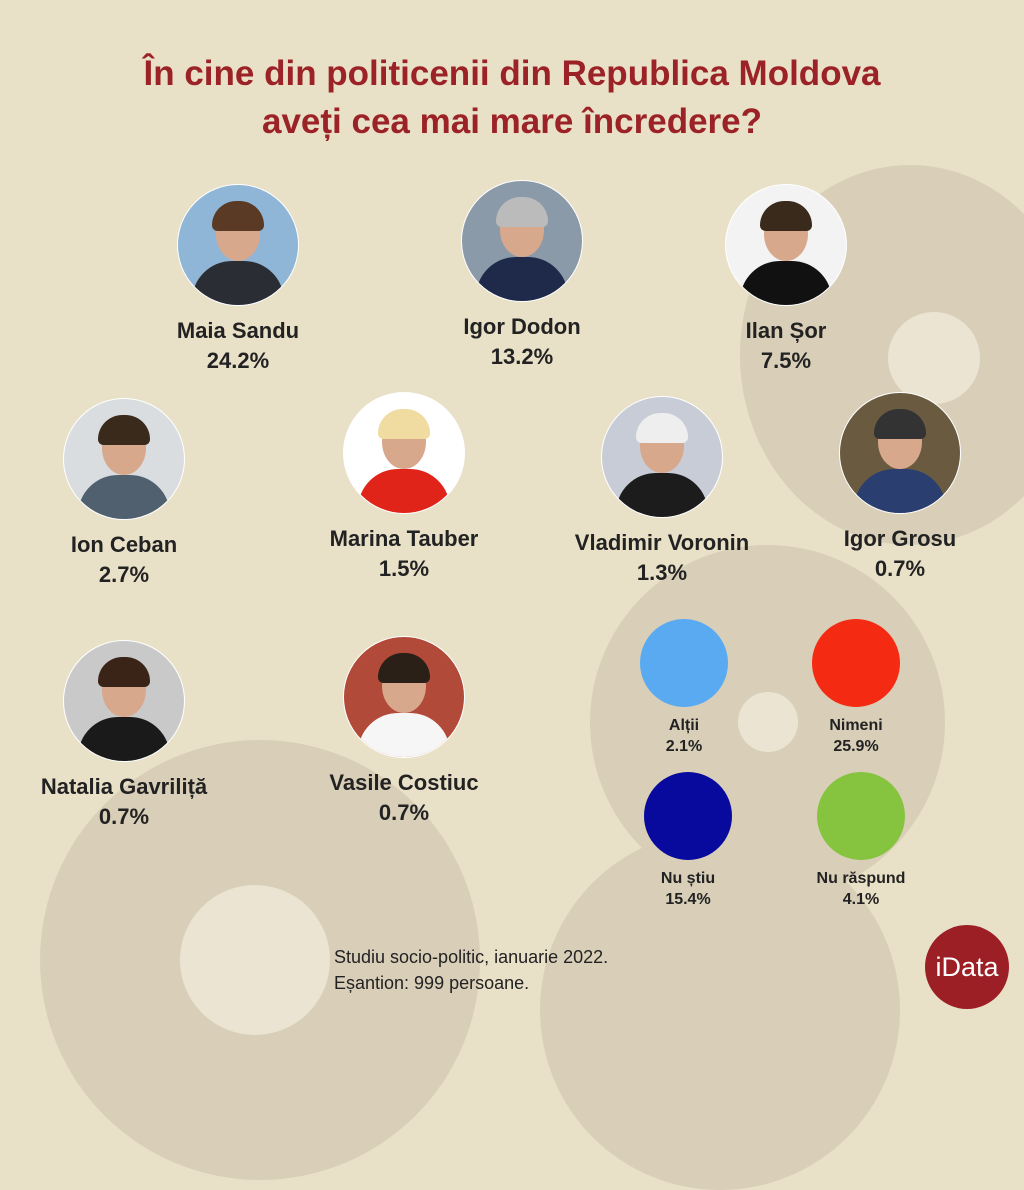  Describe the element at coordinates (511, 121) in the screenshot. I see `title-line-2: aveți cea mai mare încredere?` at that location.